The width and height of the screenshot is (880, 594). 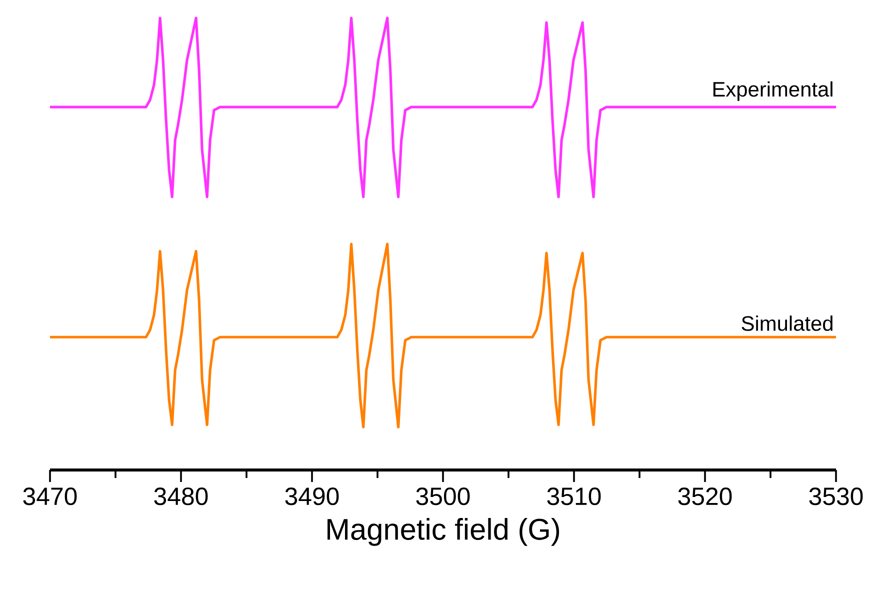 I want to click on x-tick-label: 3480, so click(x=181, y=497).